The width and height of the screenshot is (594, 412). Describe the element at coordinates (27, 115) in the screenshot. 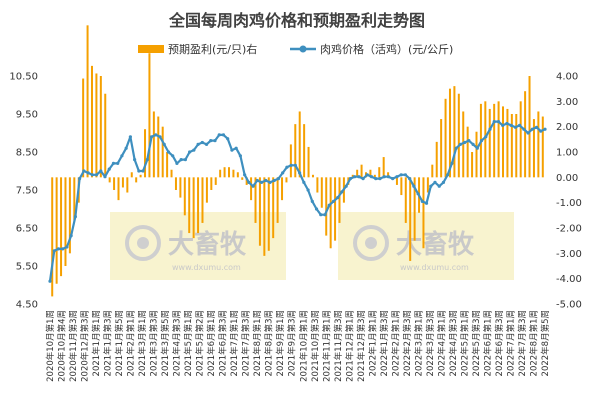

I see `y-left-tick-label: 9.50` at that location.